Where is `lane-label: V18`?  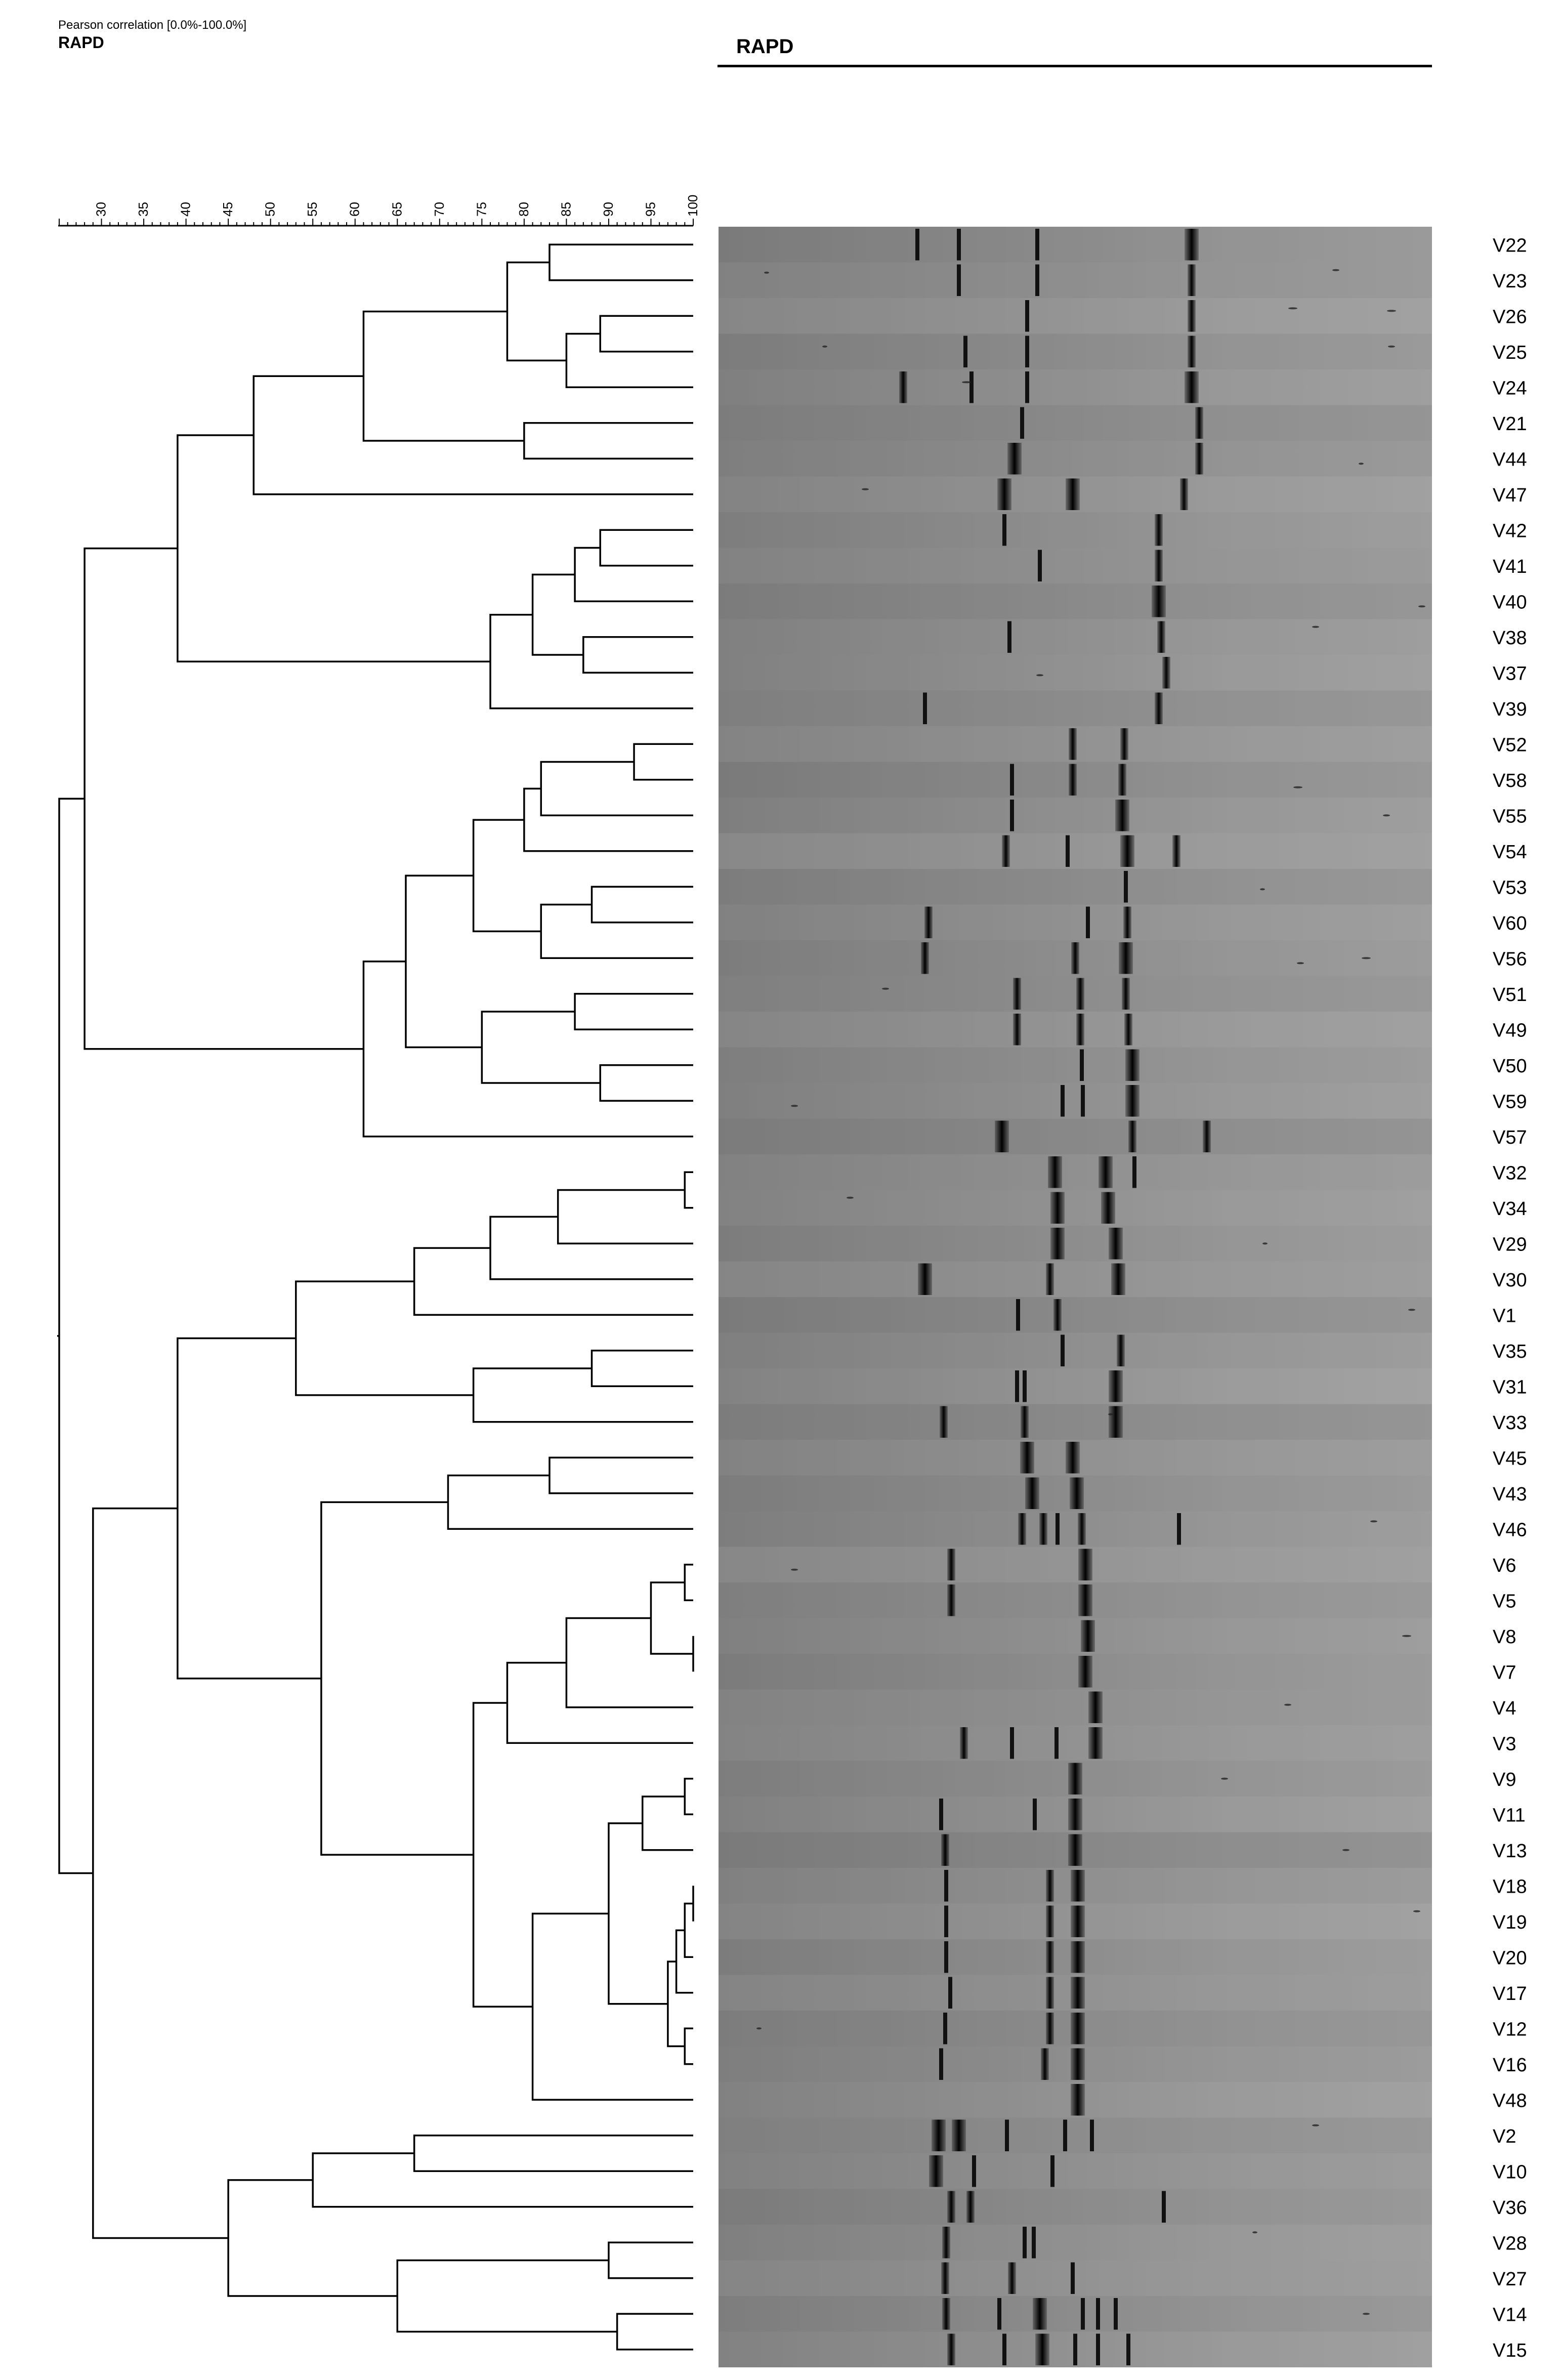
lane-label: V18 is located at coordinates (1510, 1887).